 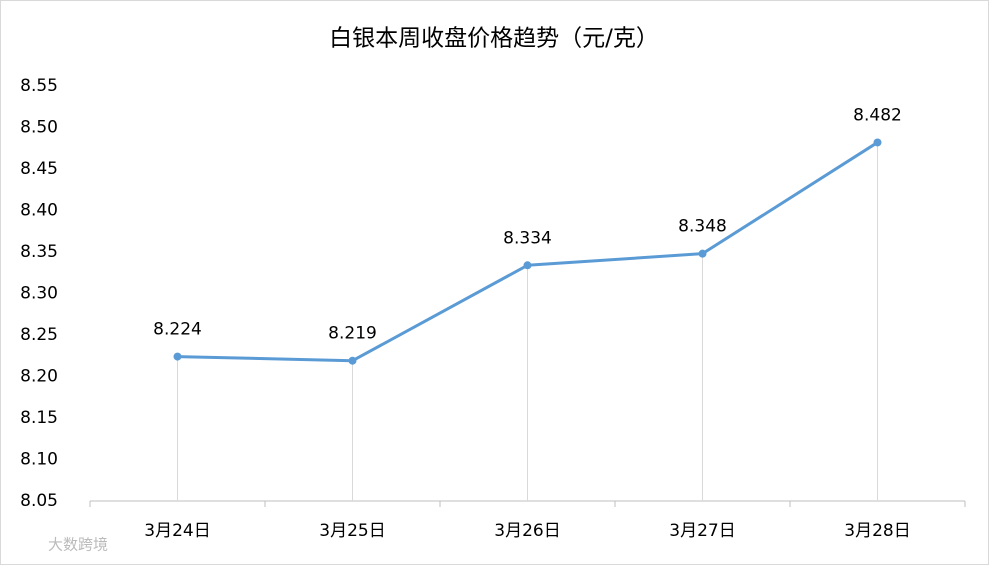 I want to click on y-tick-label: 8.25, so click(x=39, y=335).